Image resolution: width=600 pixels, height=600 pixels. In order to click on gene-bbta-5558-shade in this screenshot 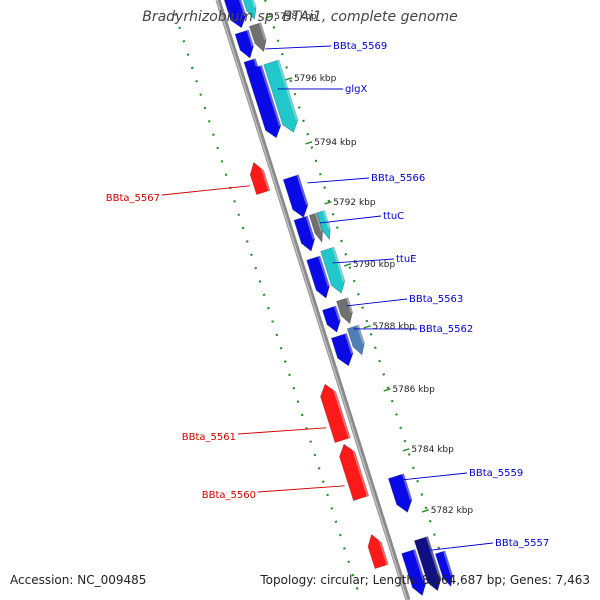, I will do `click(419, 566)`.